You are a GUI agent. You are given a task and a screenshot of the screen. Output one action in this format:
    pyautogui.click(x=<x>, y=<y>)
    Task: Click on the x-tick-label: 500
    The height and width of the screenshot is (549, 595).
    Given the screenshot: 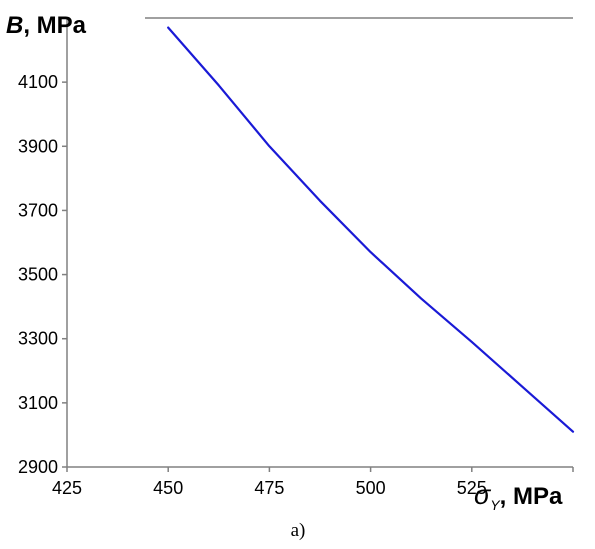 What is the action you would take?
    pyautogui.click(x=371, y=488)
    